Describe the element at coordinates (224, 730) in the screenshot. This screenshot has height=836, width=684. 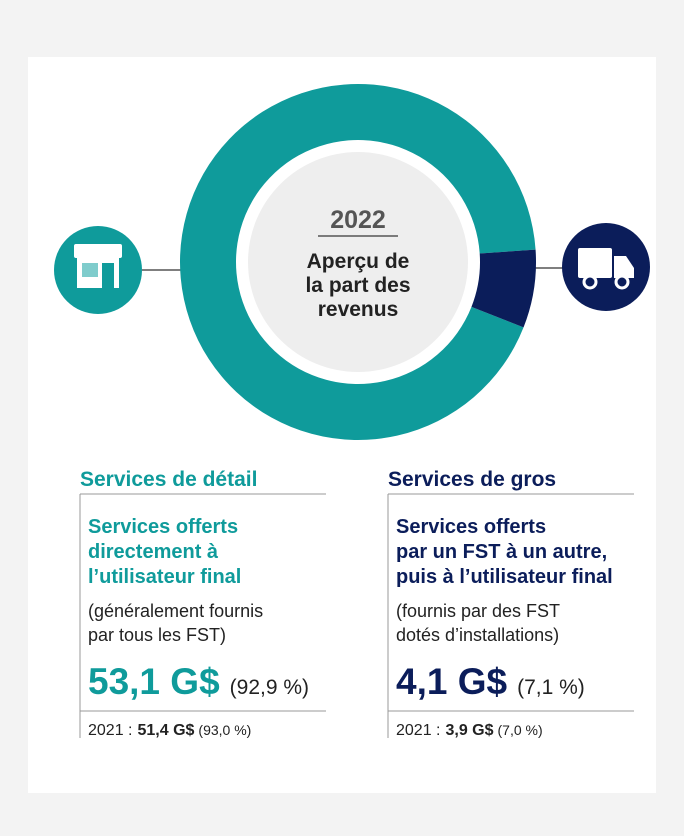
I see `prior-share: (93,0 %)` at that location.